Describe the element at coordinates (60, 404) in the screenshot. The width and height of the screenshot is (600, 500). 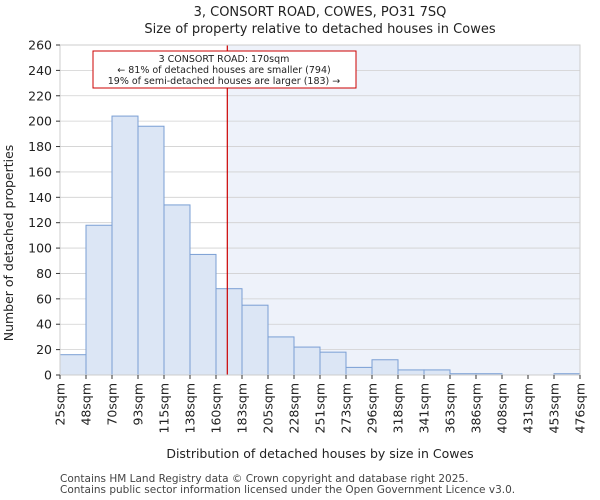
I see `x-tick-label: 25sqm` at that location.